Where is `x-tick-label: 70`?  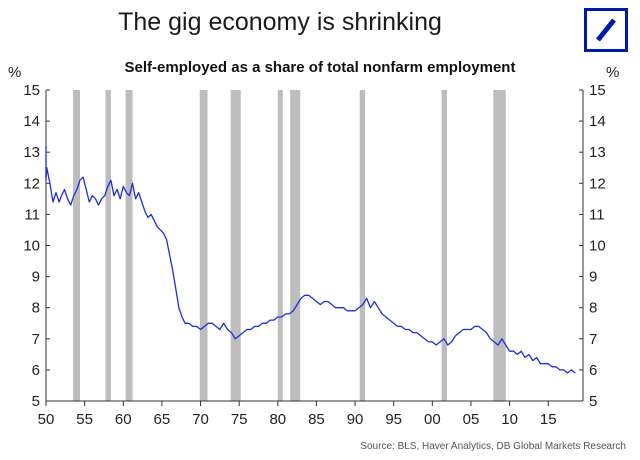 x-tick-label: 70 is located at coordinates (200, 419).